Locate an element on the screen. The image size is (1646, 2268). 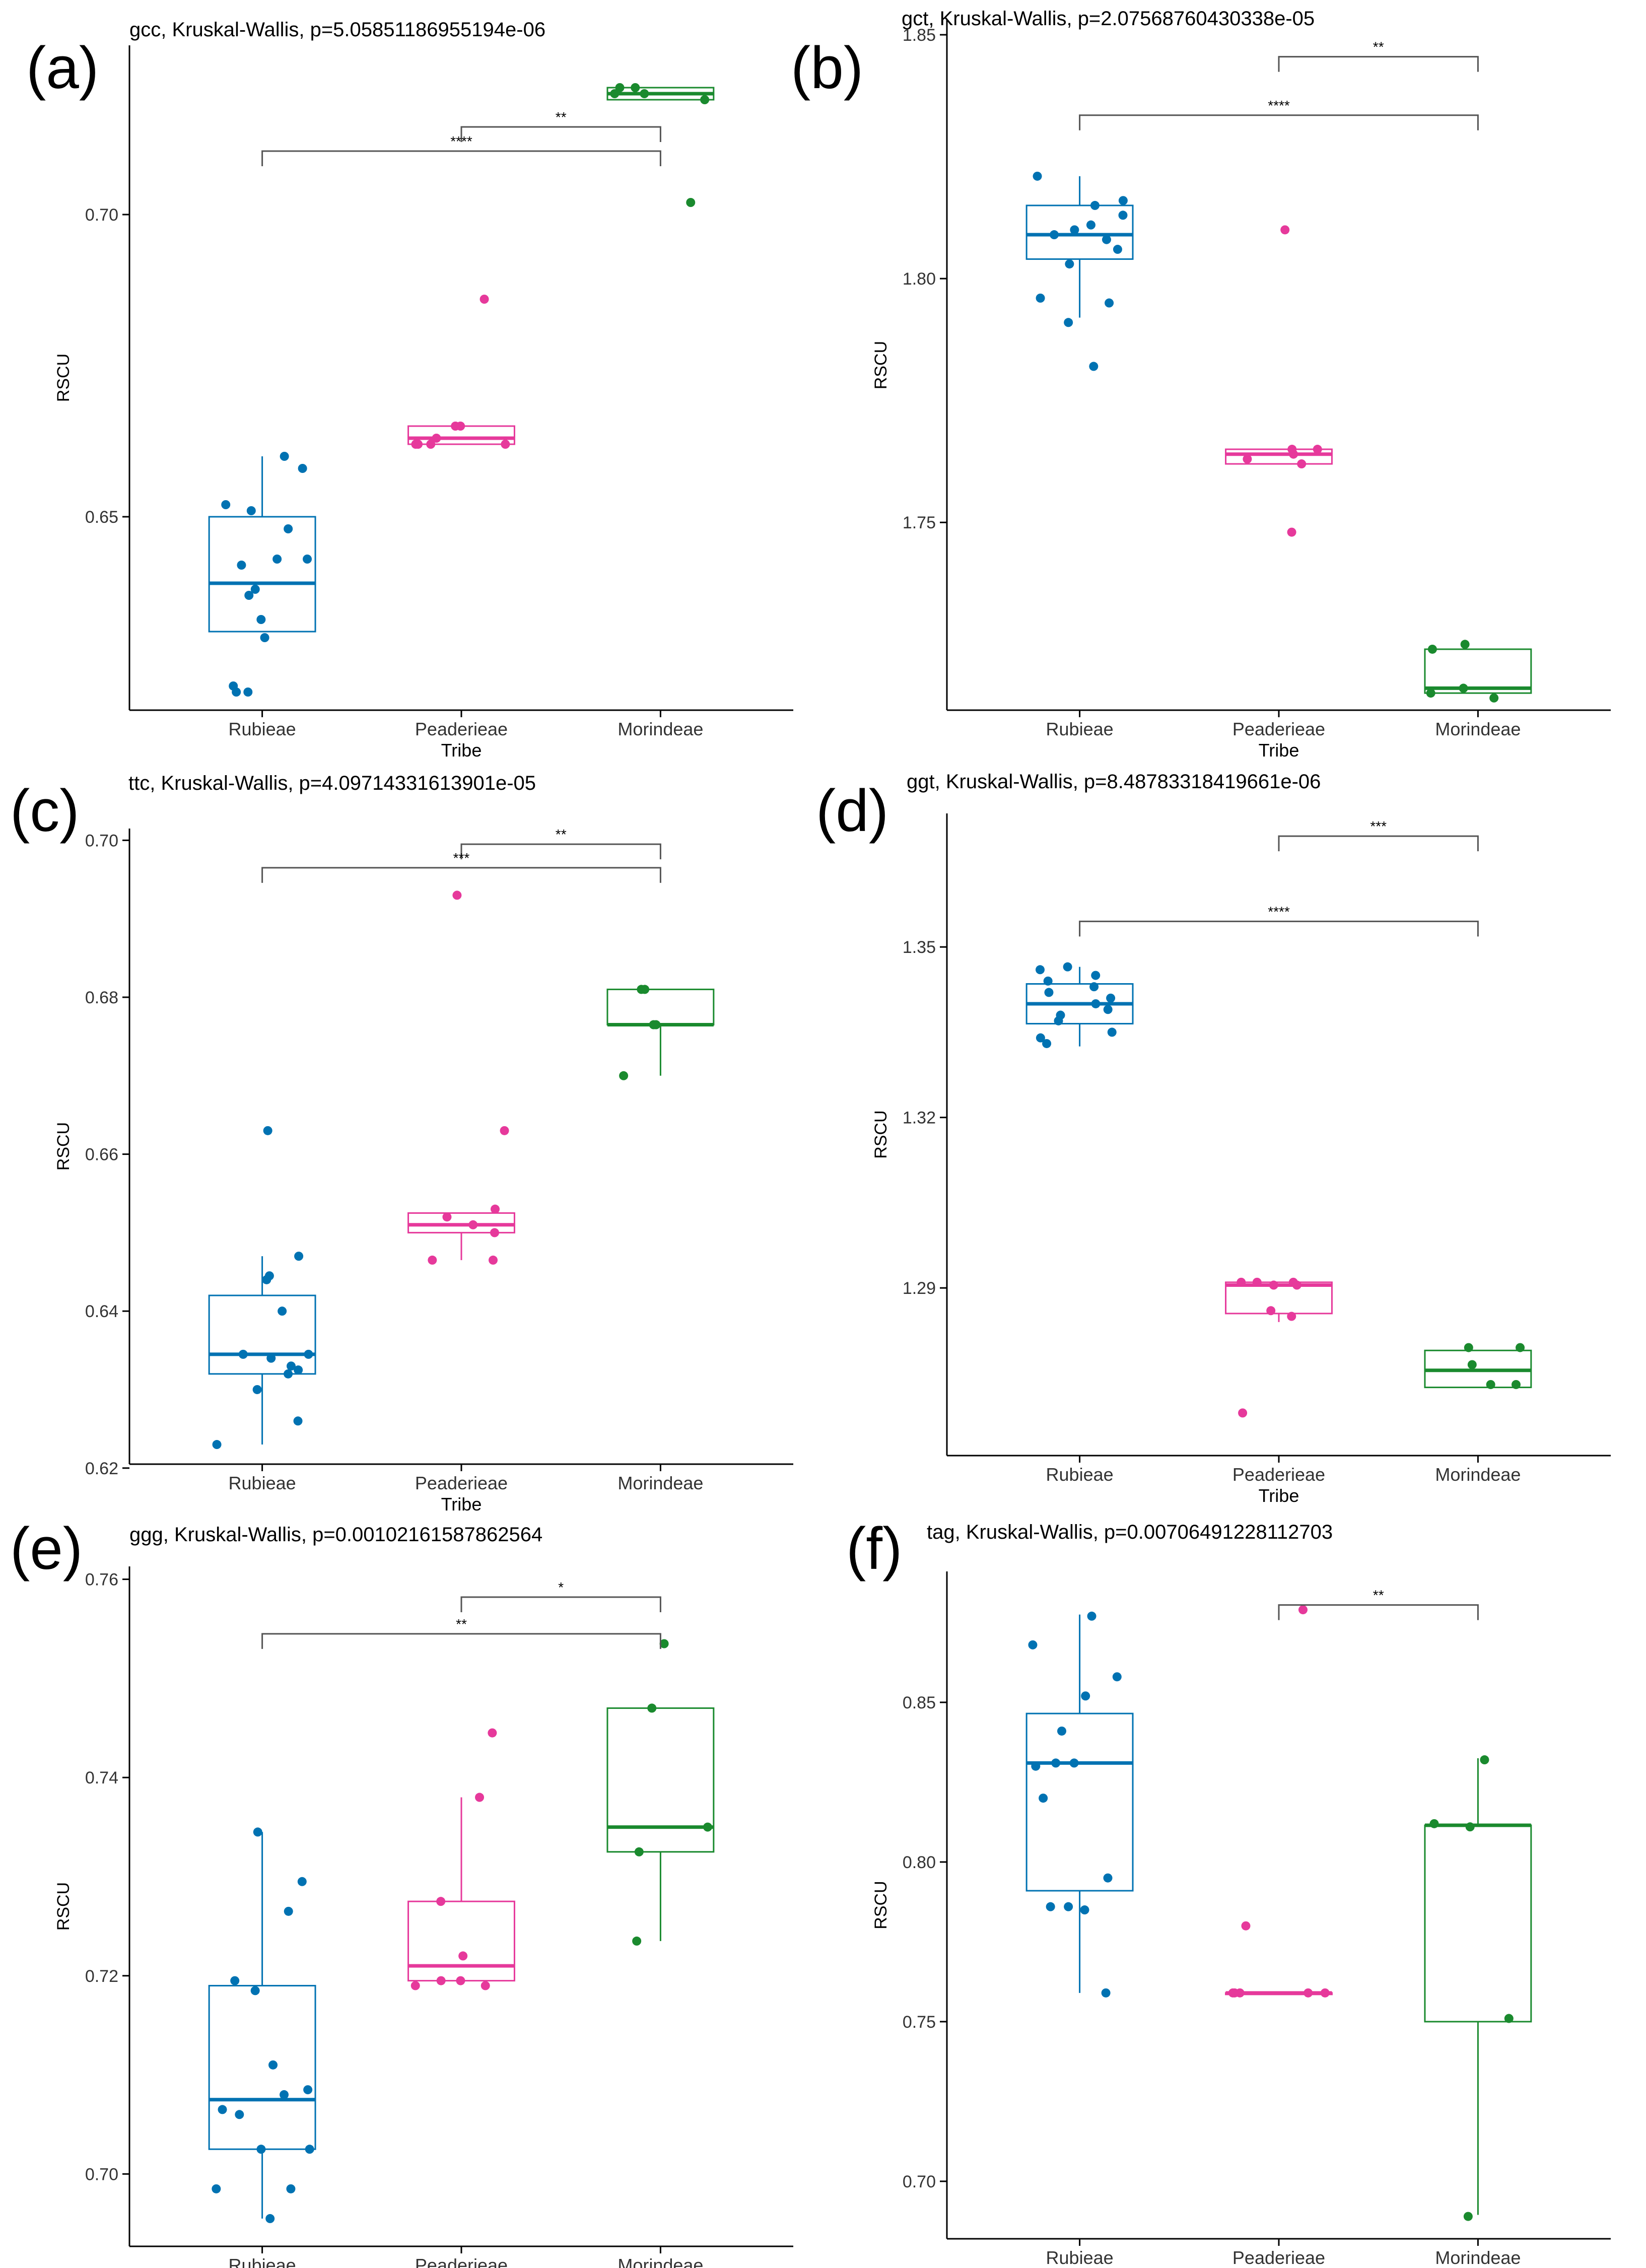
panel-label: (a) is located at coordinates (62, 68).